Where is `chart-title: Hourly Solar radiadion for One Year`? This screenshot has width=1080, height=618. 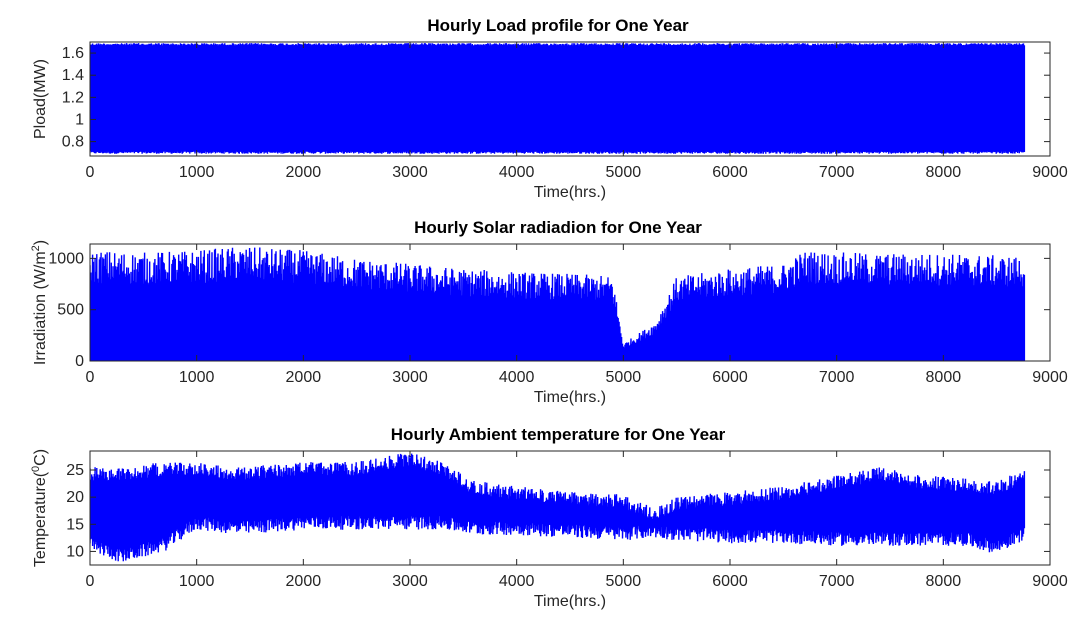
chart-title: Hourly Solar radiadion for One Year is located at coordinates (558, 227).